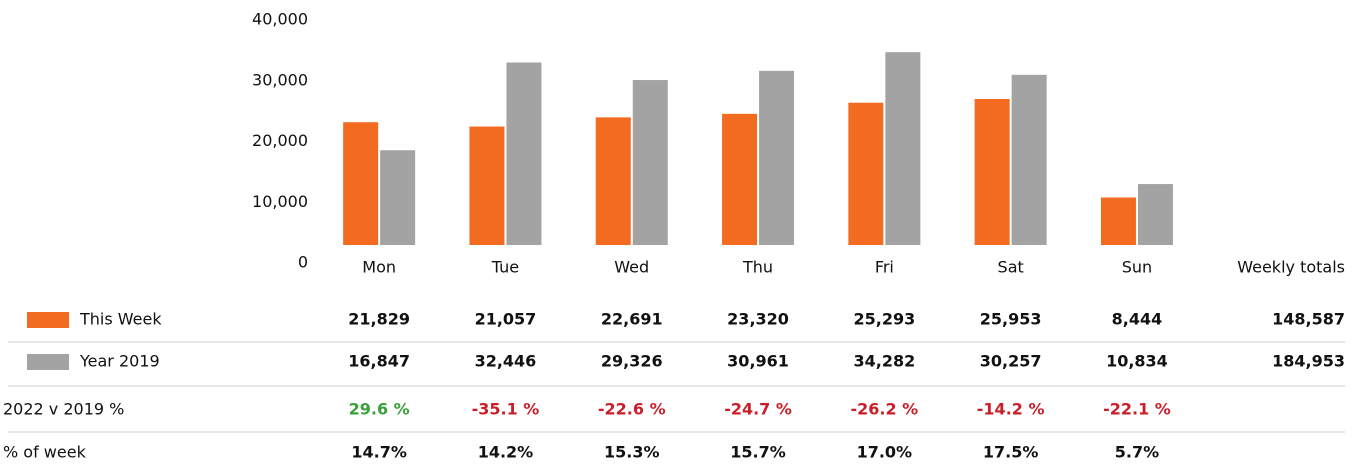 This screenshot has height=470, width=1353. I want to click on table-value: -22.6 %, so click(632, 409).